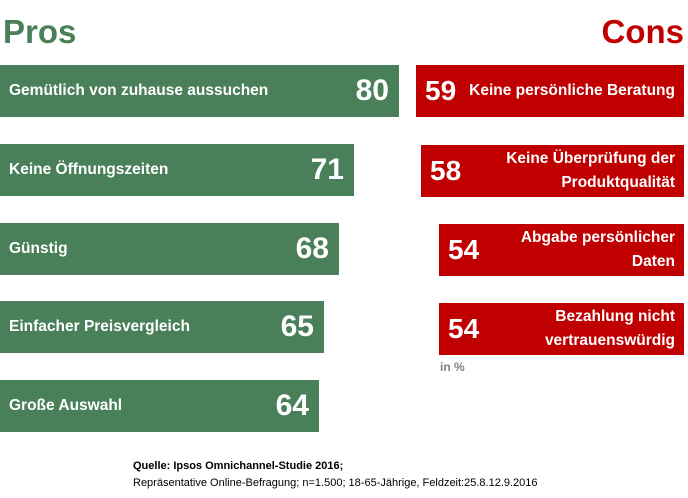 This screenshot has width=688, height=498. I want to click on pro-bar-value: 64, so click(292, 405).